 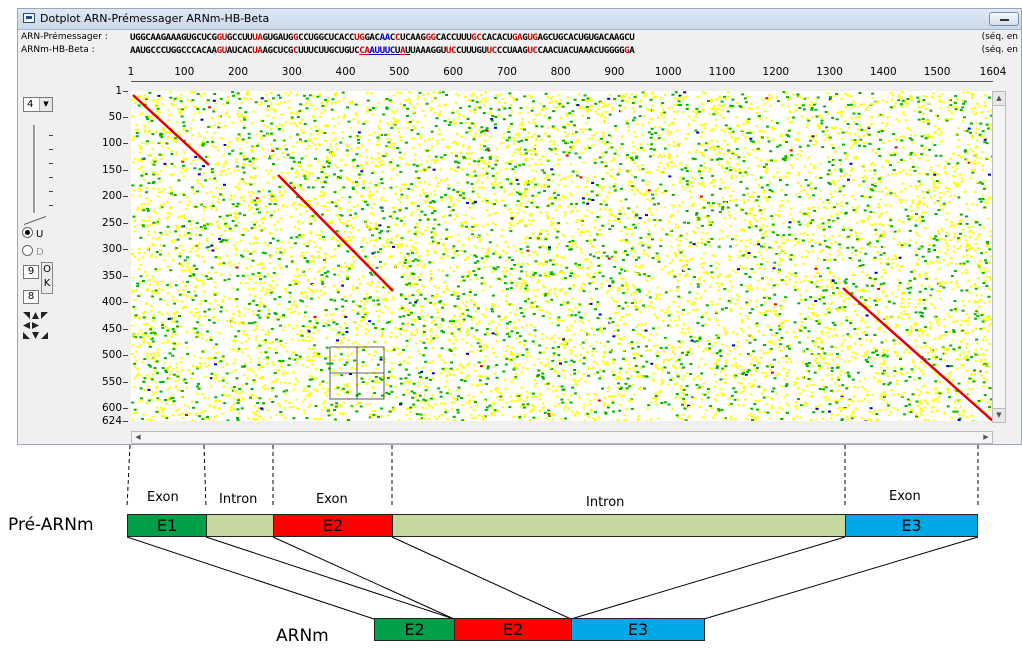 I want to click on header-intron-2: Intron, so click(x=605, y=502).